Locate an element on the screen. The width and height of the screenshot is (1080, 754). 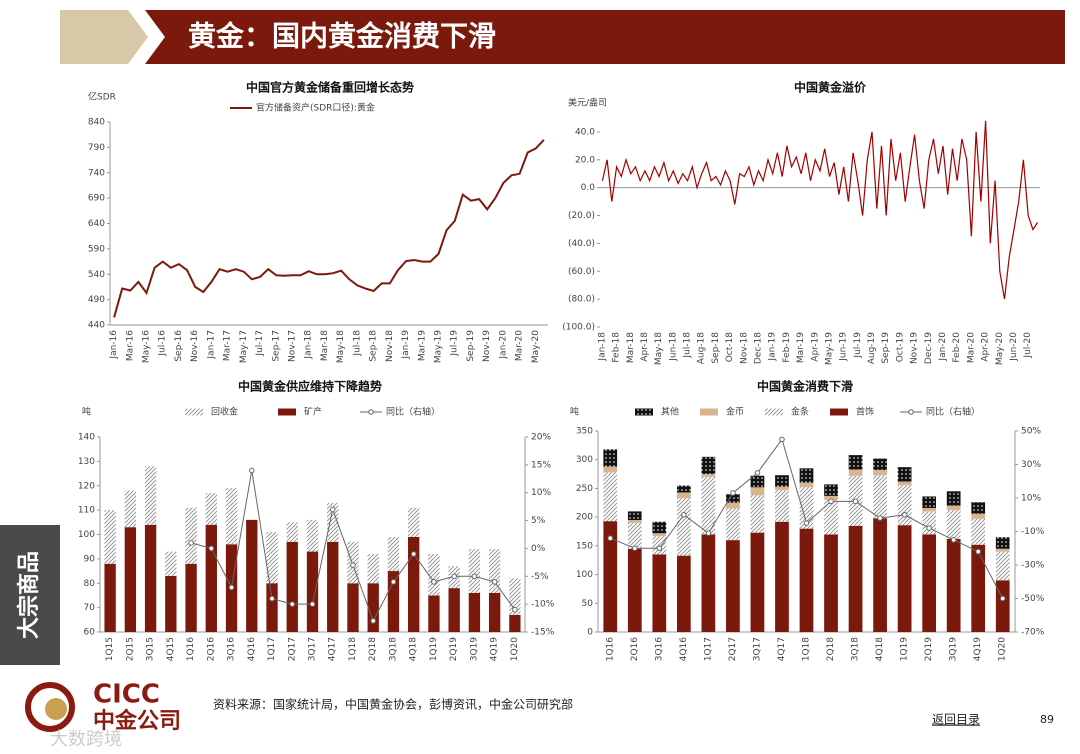
y-tick-label: 140 is located at coordinates (86, 438).